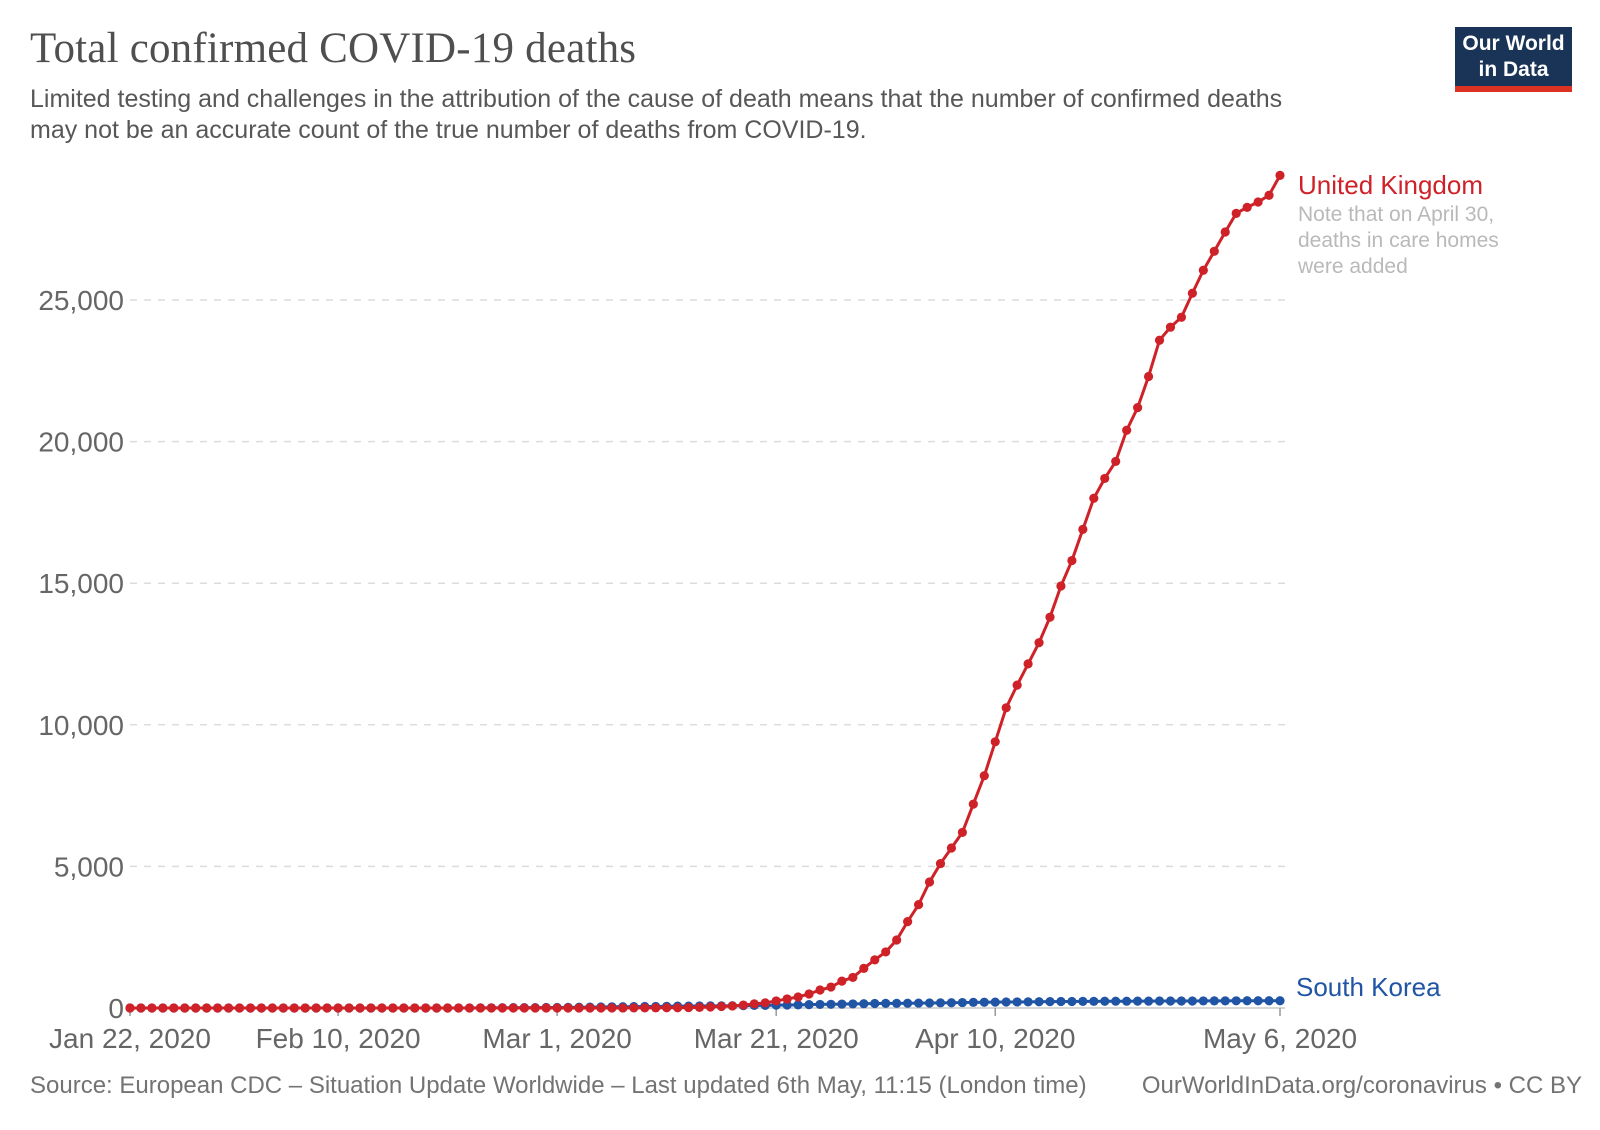 Image resolution: width=1600 pixels, height=1130 pixels. What do you see at coordinates (1314, 1085) in the screenshot?
I see `owid-link: OurWorldInData.org/coronavirus` at bounding box center [1314, 1085].